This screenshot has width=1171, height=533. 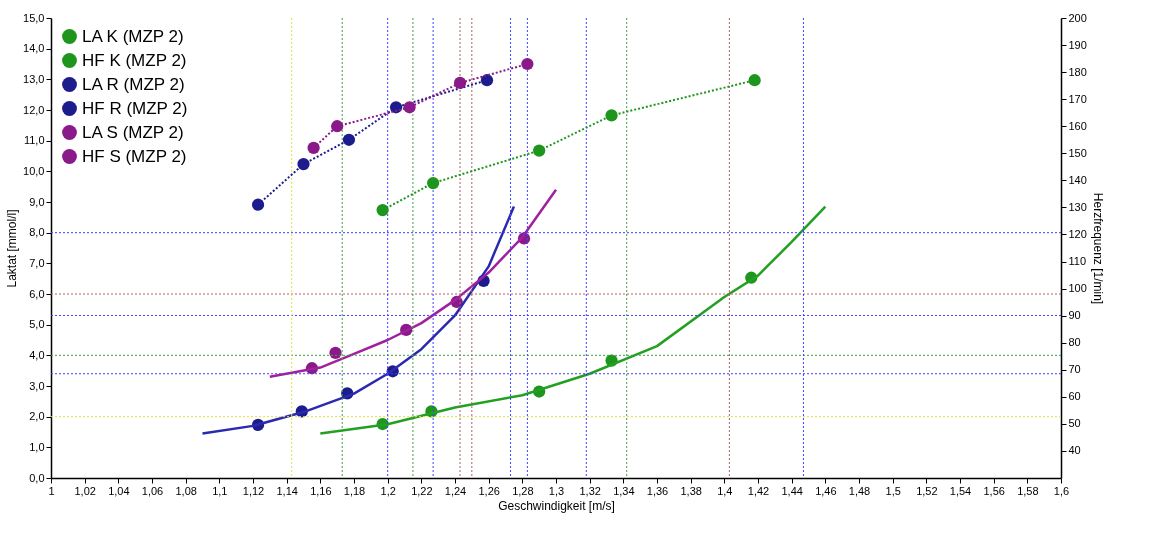 I want to click on x-tick-label: 1,1, so click(x=220, y=490).